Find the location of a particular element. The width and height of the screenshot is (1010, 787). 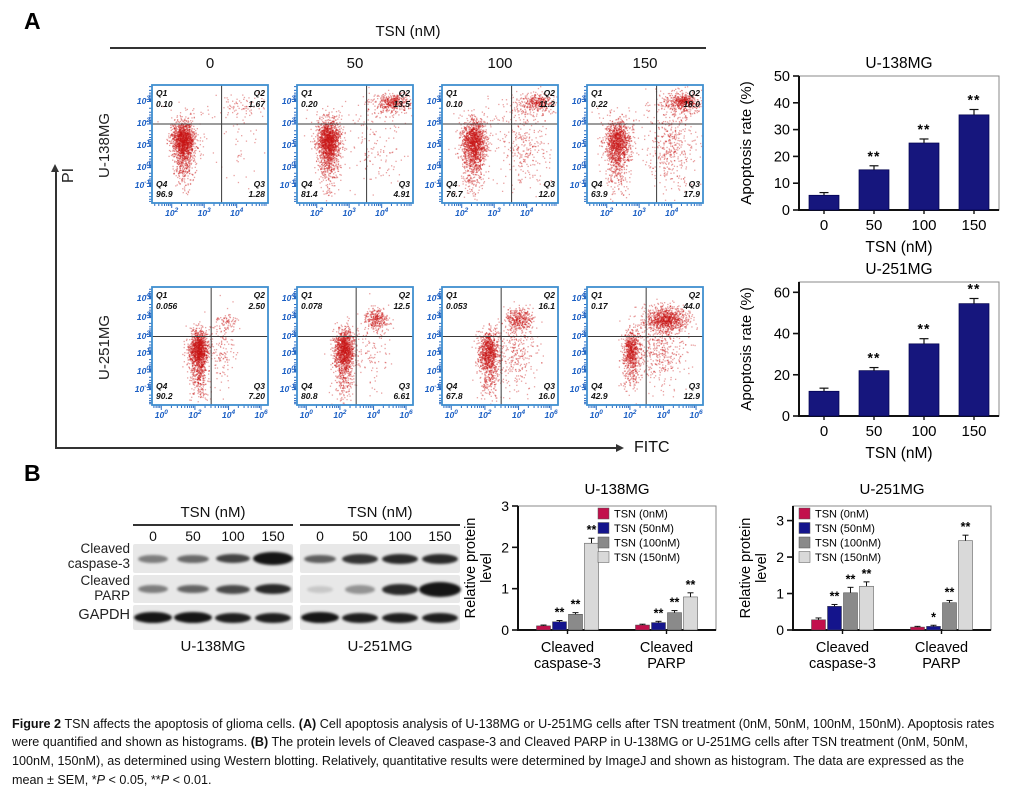

quadrant-label-q2: Q2 16.1 is located at coordinates (546, 300).